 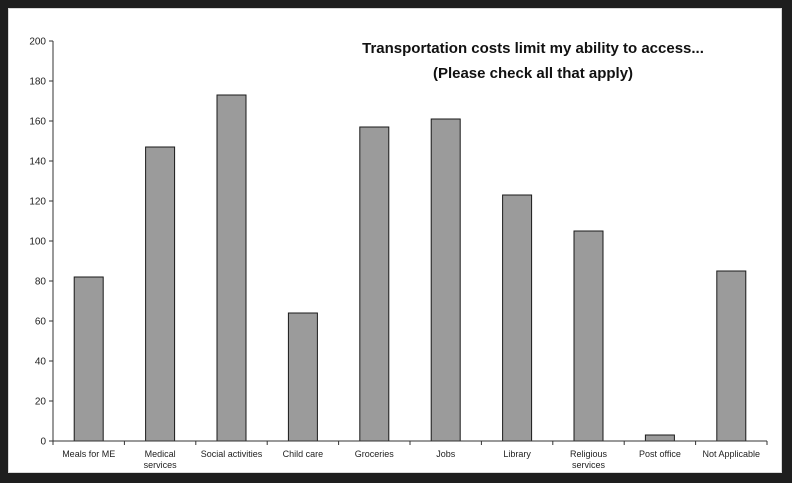 I want to click on chart-subtitle: (Please check all that apply), so click(x=533, y=73).